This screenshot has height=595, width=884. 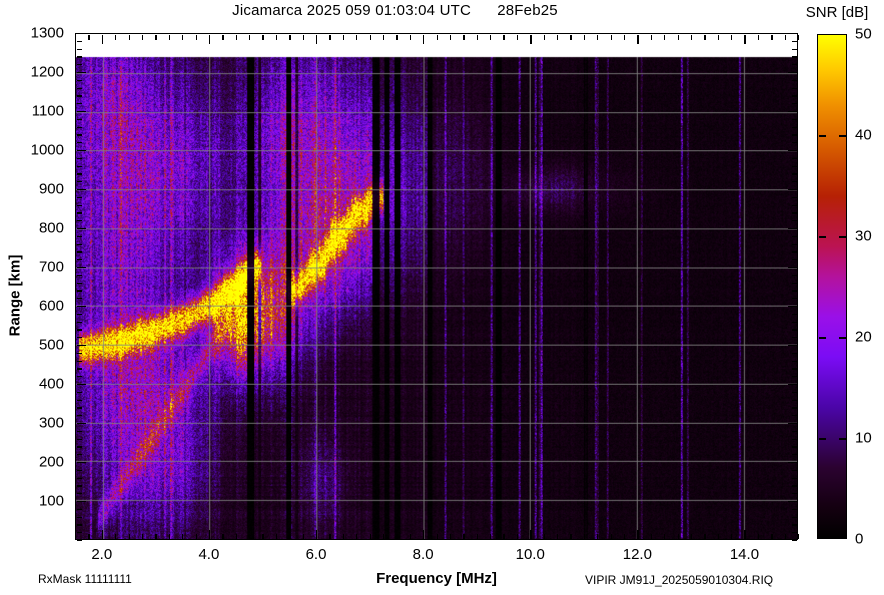 I want to click on x-tick-label: 2.0, so click(x=102, y=554).